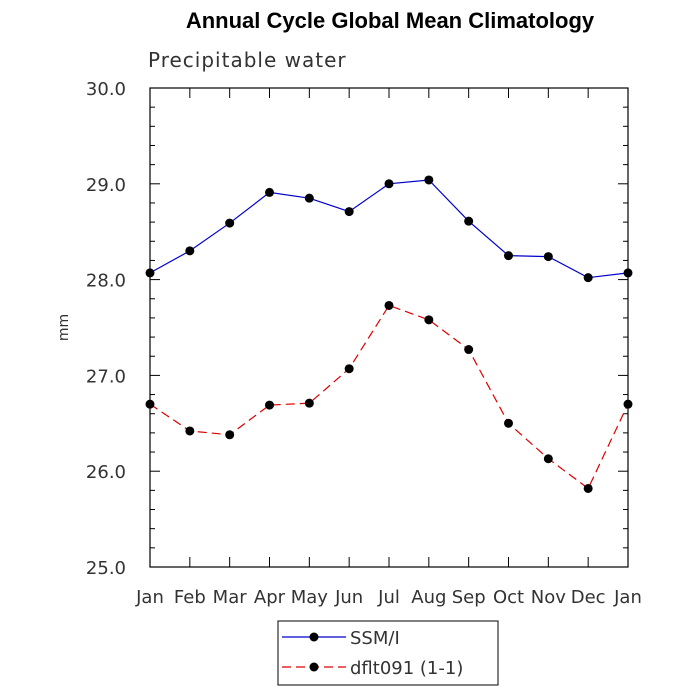 The height and width of the screenshot is (700, 700). What do you see at coordinates (270, 597) in the screenshot?
I see `x-tick-label: Apr` at bounding box center [270, 597].